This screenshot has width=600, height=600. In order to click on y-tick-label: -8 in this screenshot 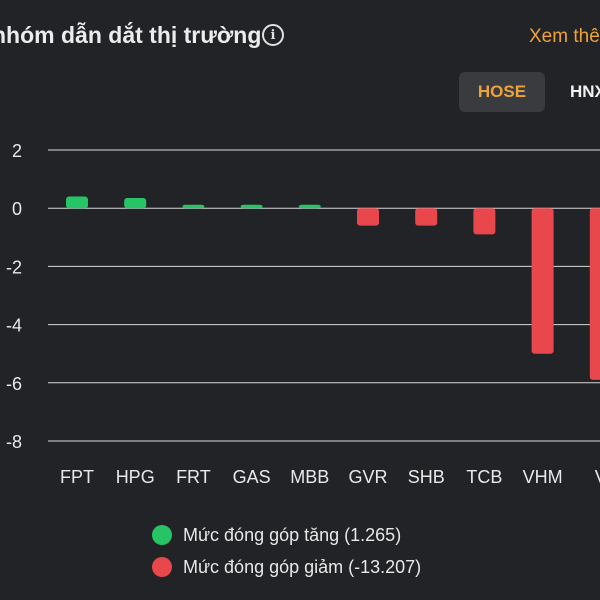, I will do `click(14, 442)`.